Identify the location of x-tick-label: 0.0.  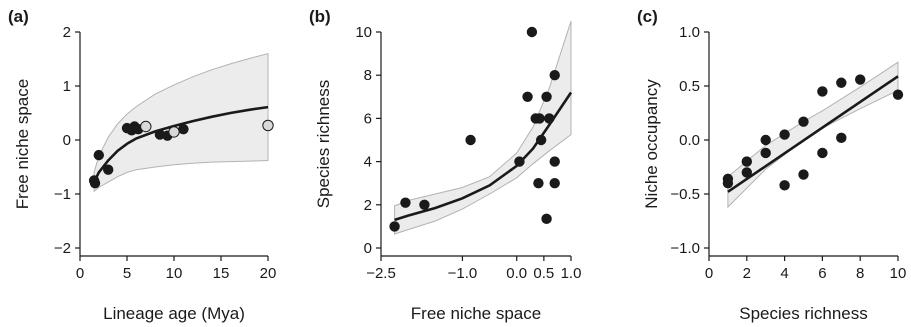
(516, 273).